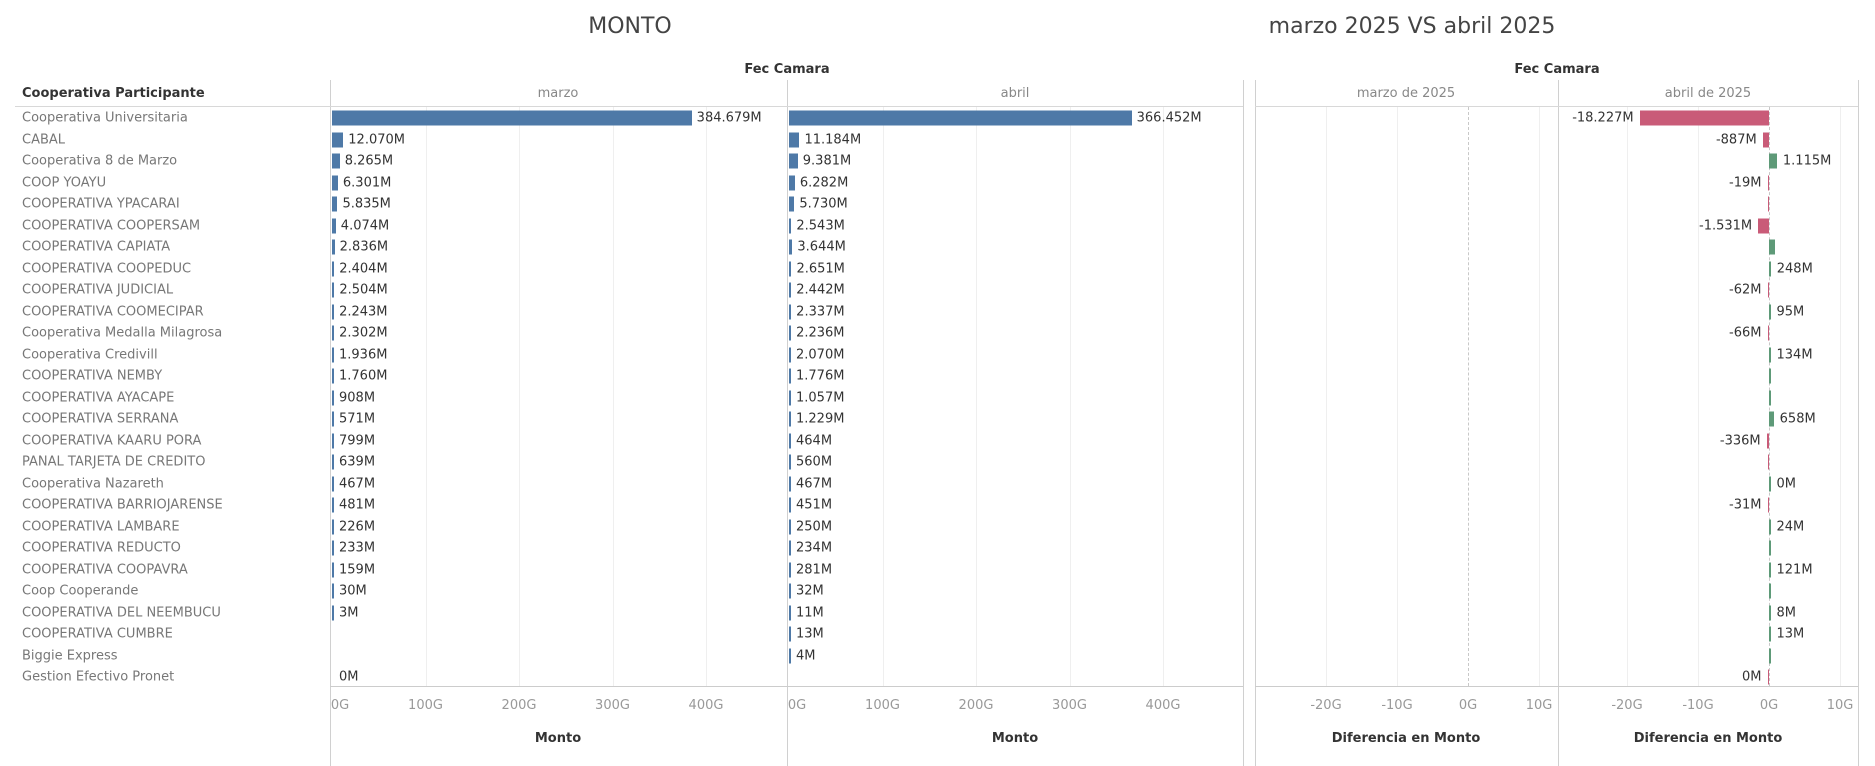  I want to click on row-label: COOPERATIVA DEL NEEMBUCU, so click(121, 612).